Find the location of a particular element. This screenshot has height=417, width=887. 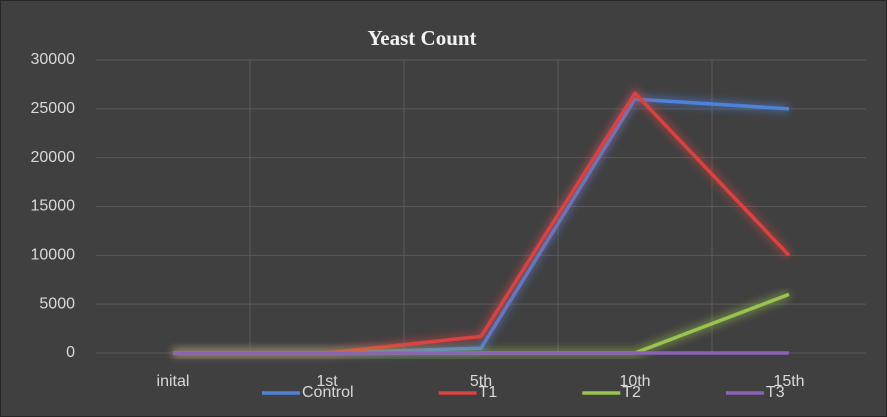

x-tick-label: 15th is located at coordinates (788, 381).